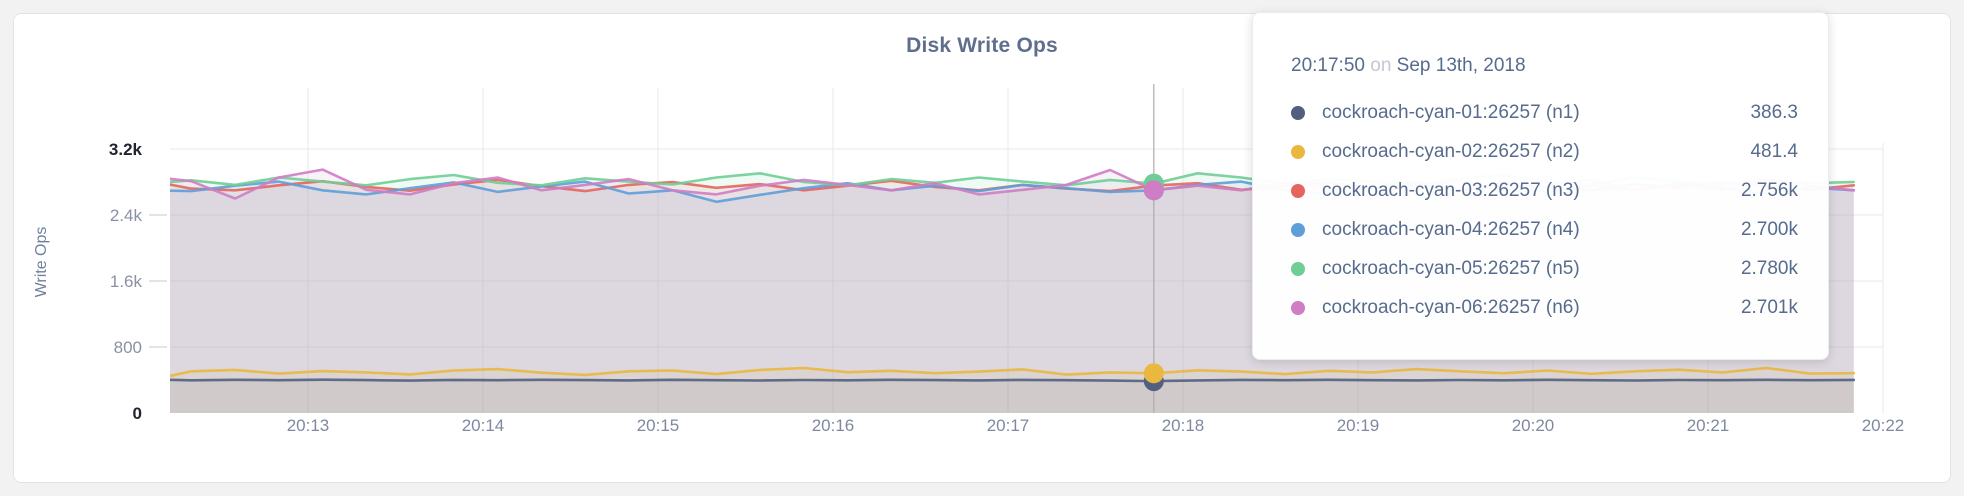  I want to click on x-axis-tick-label: 20:16, so click(833, 425).